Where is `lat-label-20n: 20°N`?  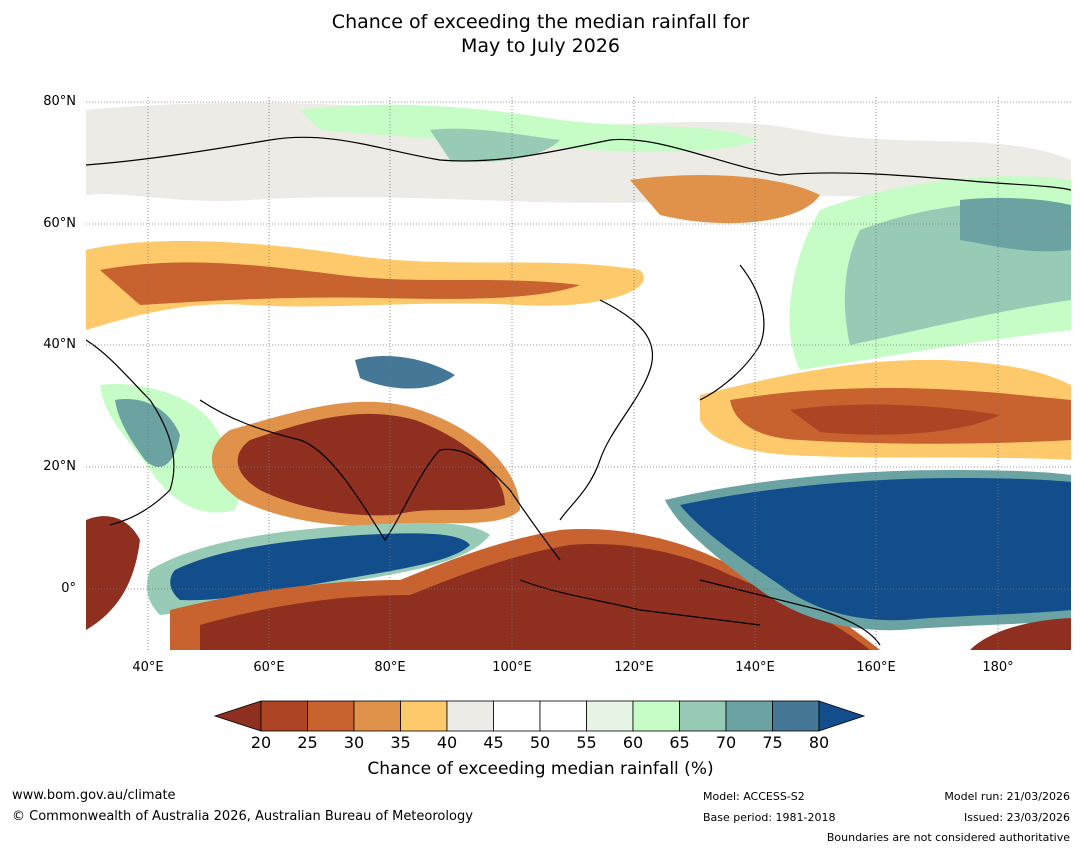
lat-label-20n: 20°N is located at coordinates (59, 466).